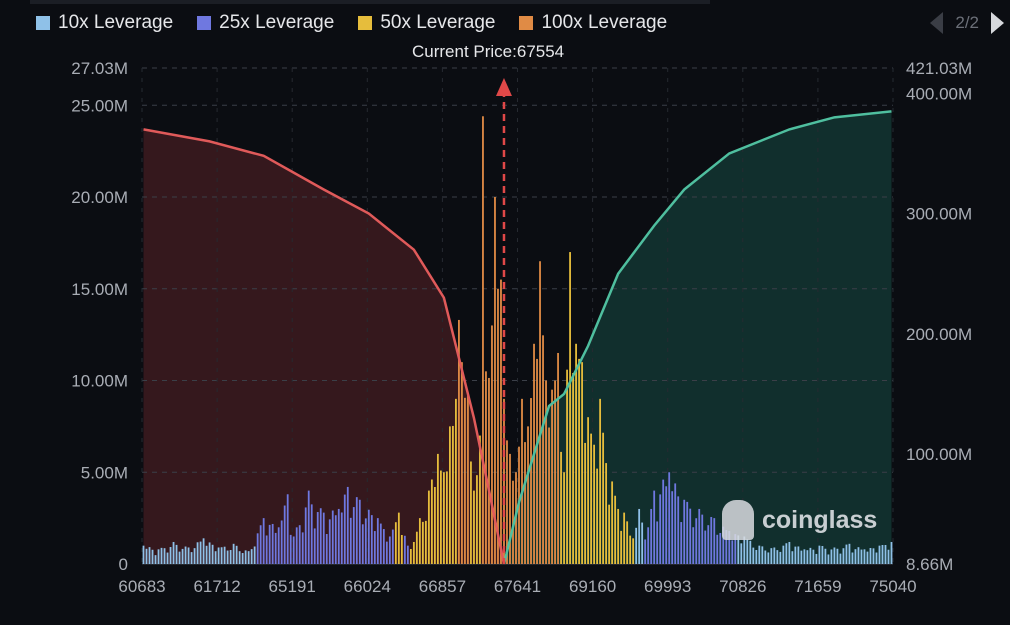 The width and height of the screenshot is (1010, 625). What do you see at coordinates (204, 23) in the screenshot?
I see `legend-swatch-25x` at bounding box center [204, 23].